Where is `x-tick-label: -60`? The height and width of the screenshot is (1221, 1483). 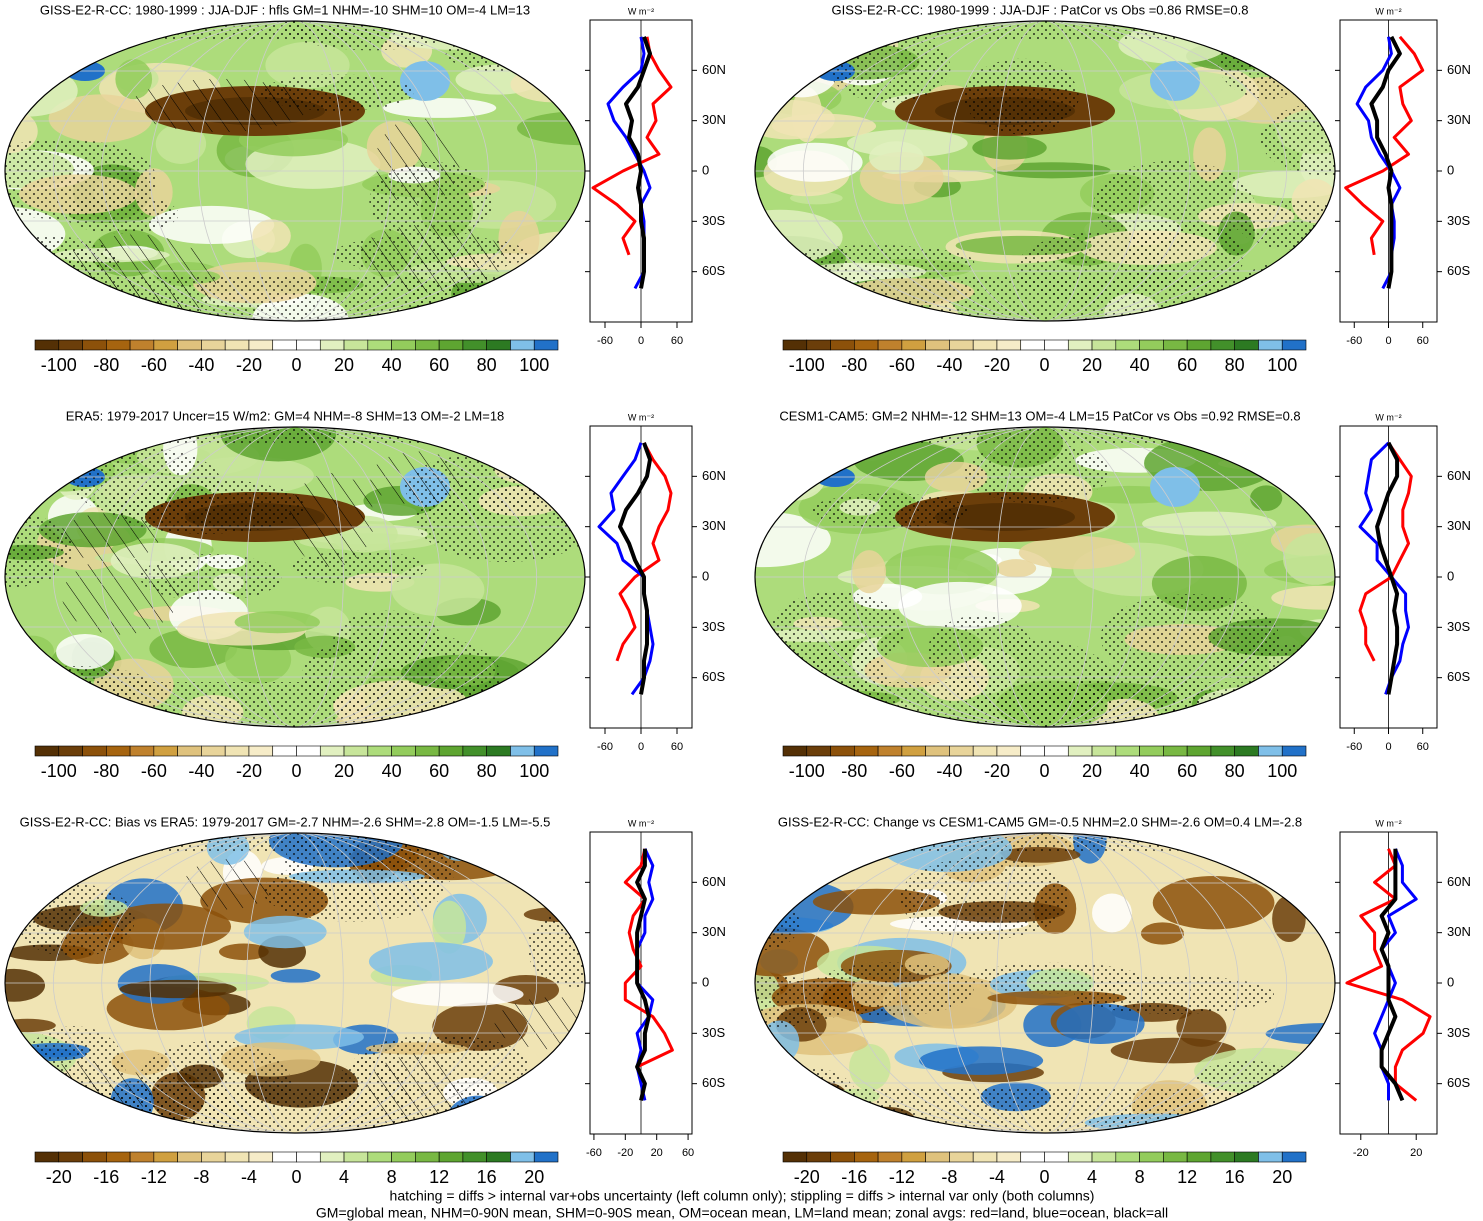
x-tick-label: -60 is located at coordinates (1354, 341).